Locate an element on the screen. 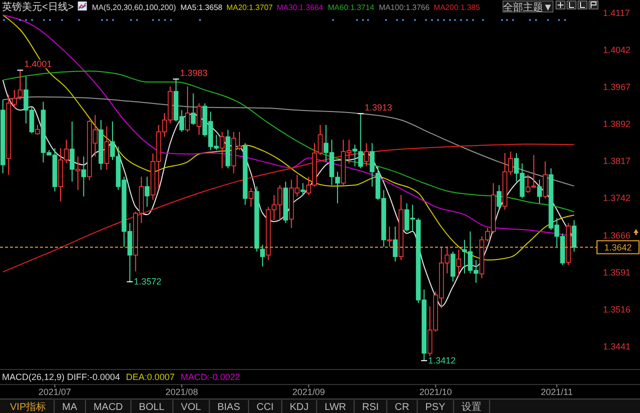 This screenshot has height=413, width=640. x-tick-label: 2021/11 is located at coordinates (556, 392).